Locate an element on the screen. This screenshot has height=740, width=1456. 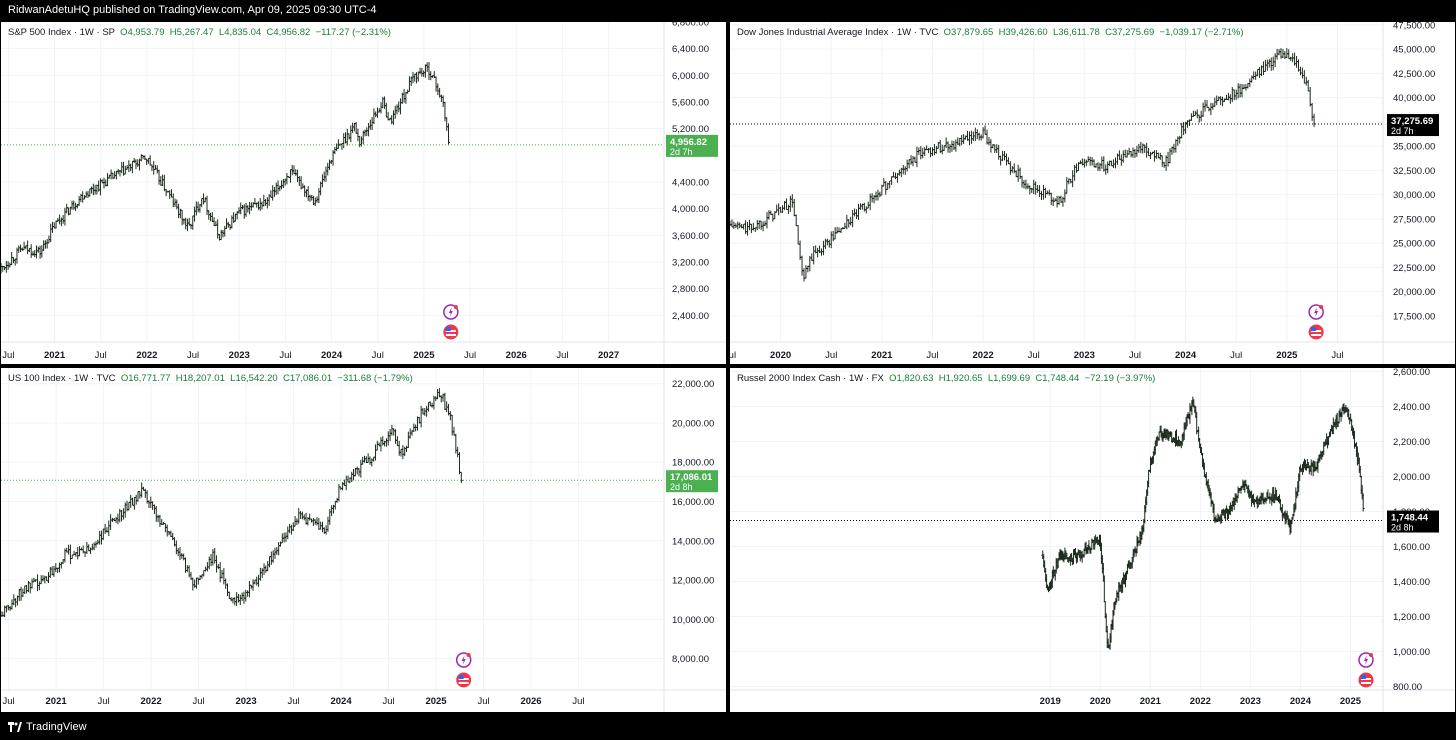
notification-dot-icon is located at coordinates (455, 307).